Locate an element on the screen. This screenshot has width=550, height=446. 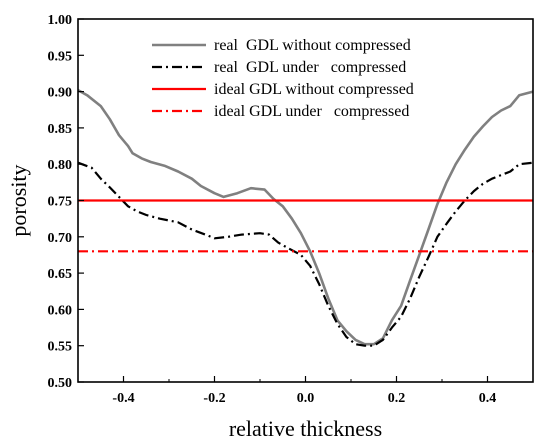
x-tick-label: 0.2 is located at coordinates (397, 398).